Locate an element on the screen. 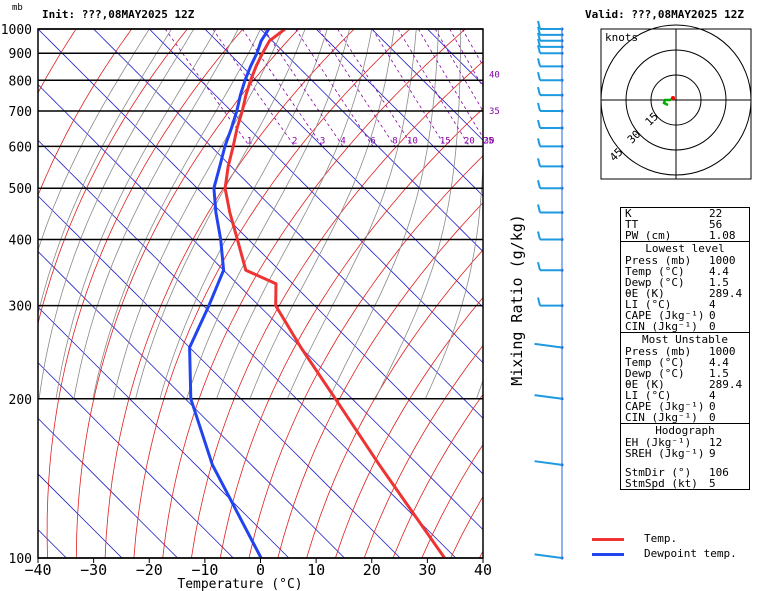 The height and width of the screenshot is (591, 757). index-key: CIN (Jkg⁻¹) is located at coordinates (661, 417).